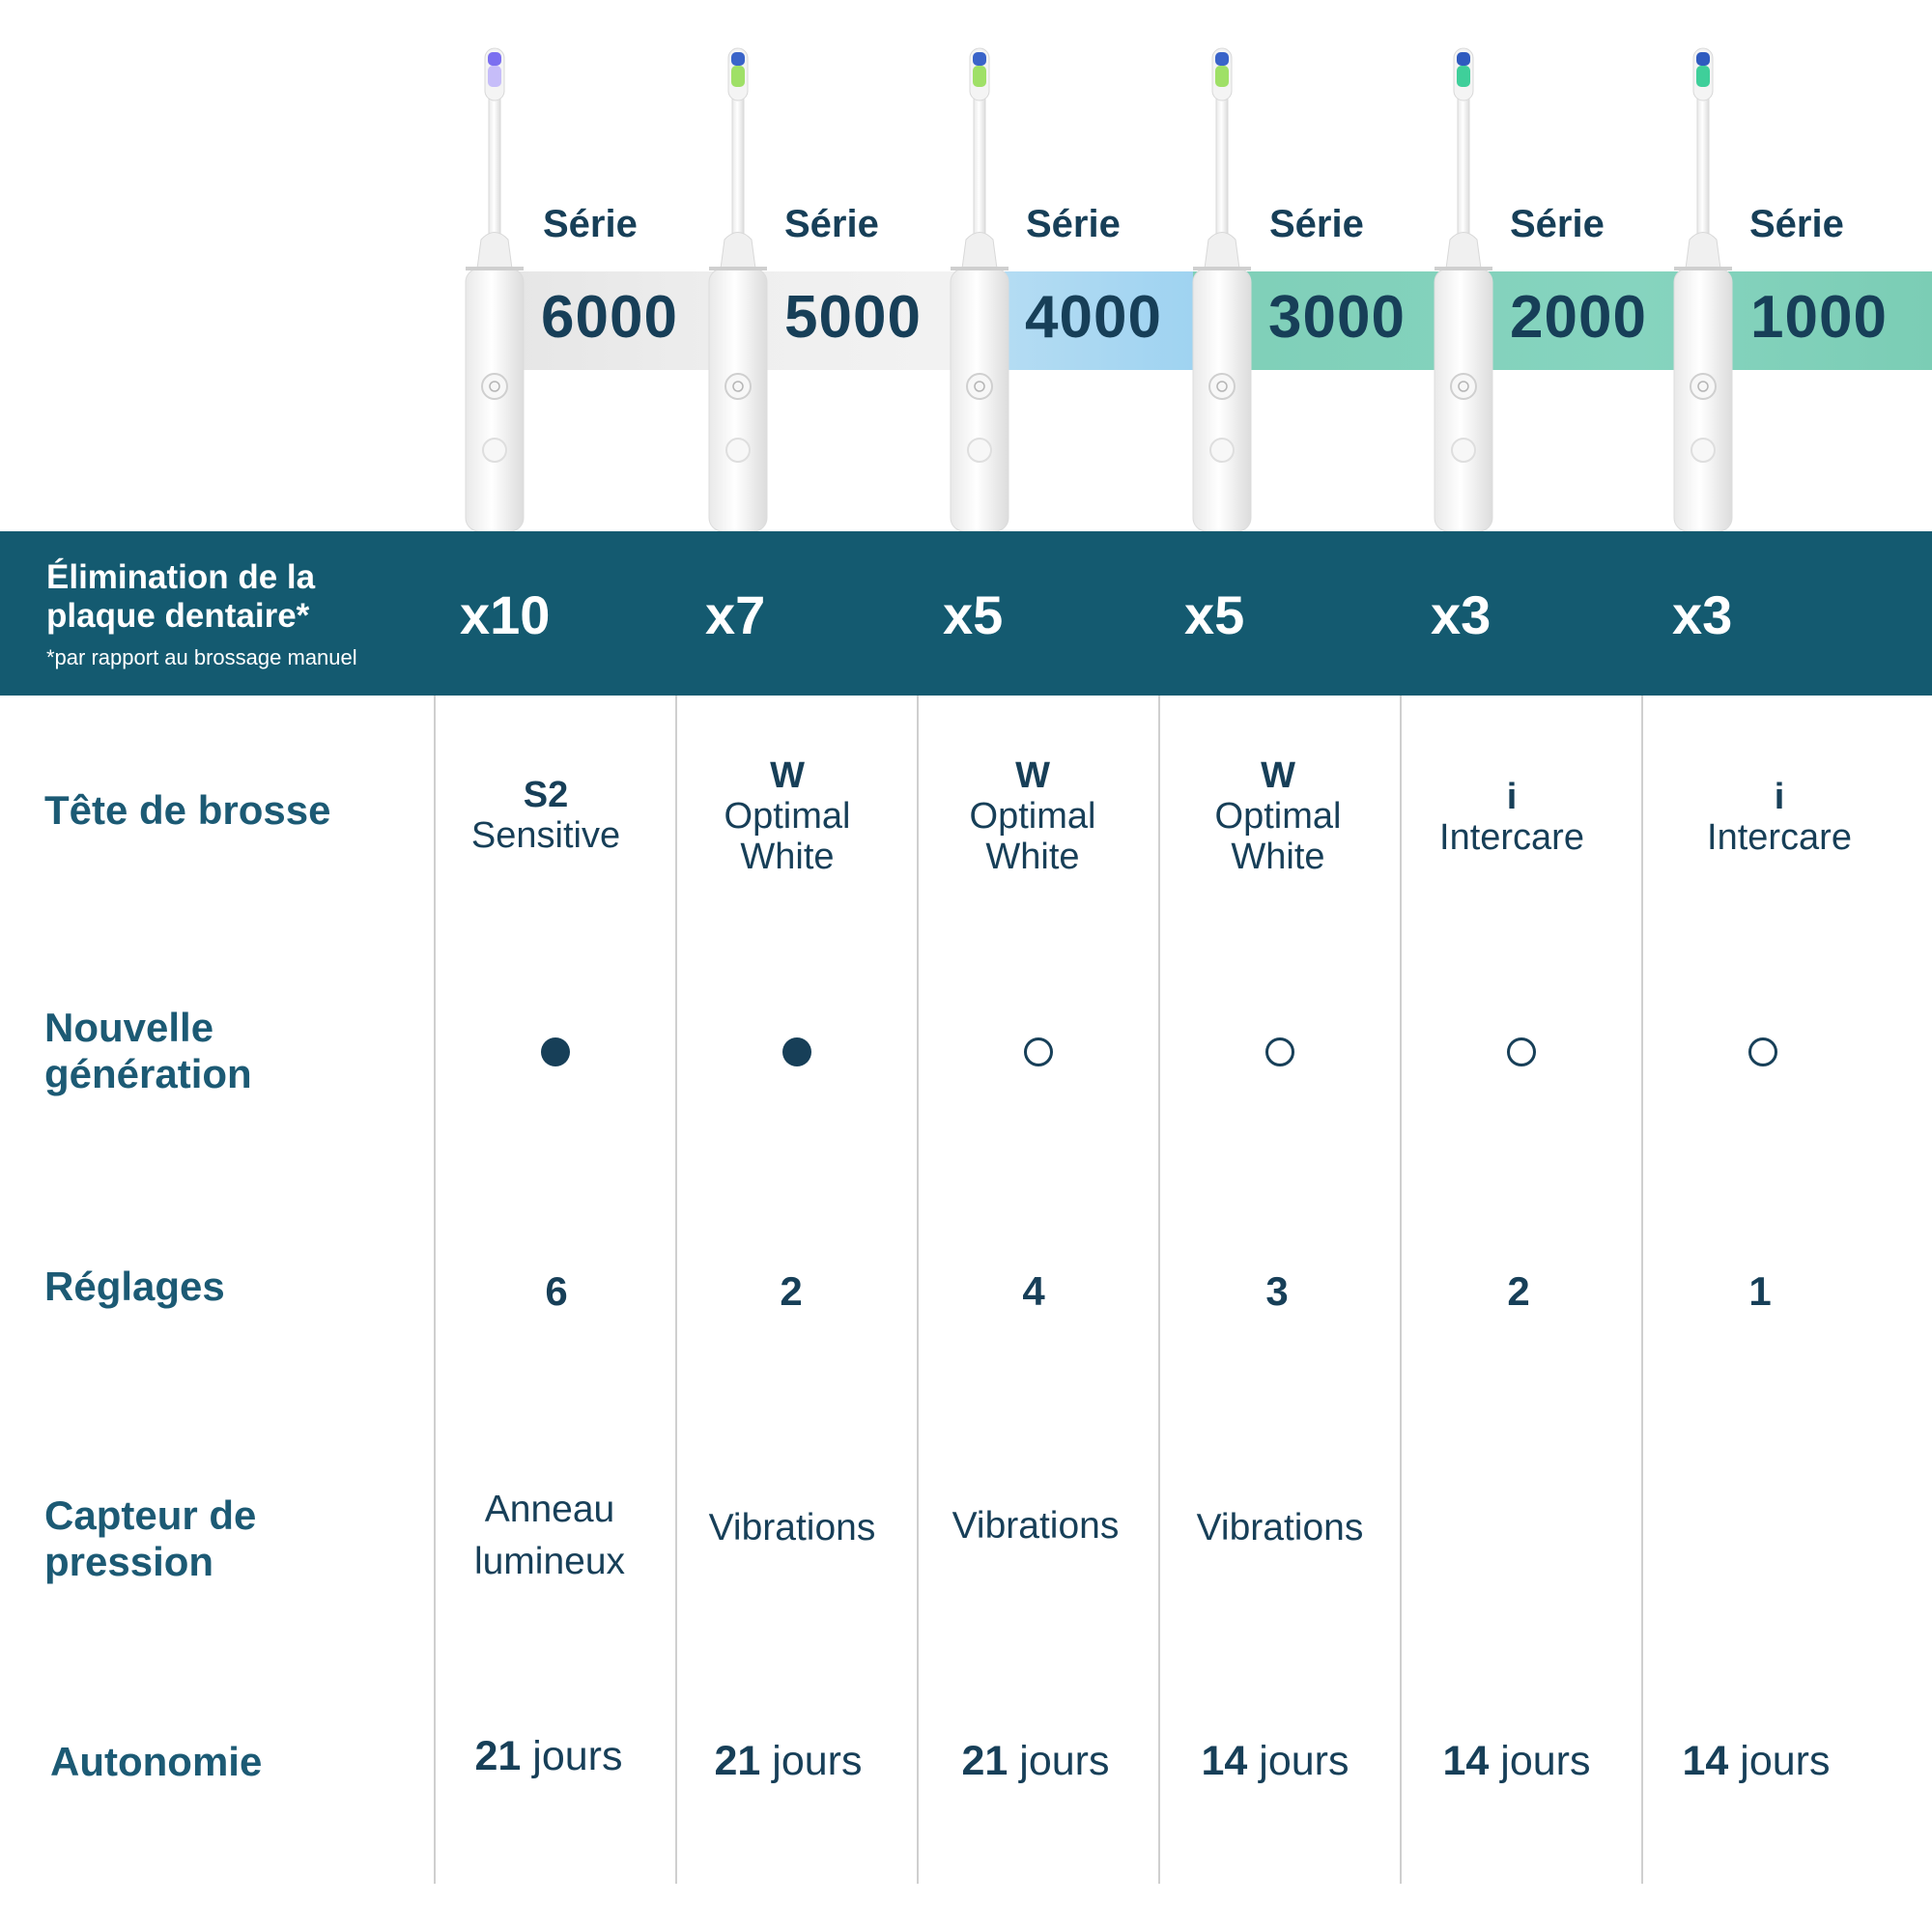 This screenshot has width=1932, height=1932. I want to click on plaque-removal-band, so click(966, 613).